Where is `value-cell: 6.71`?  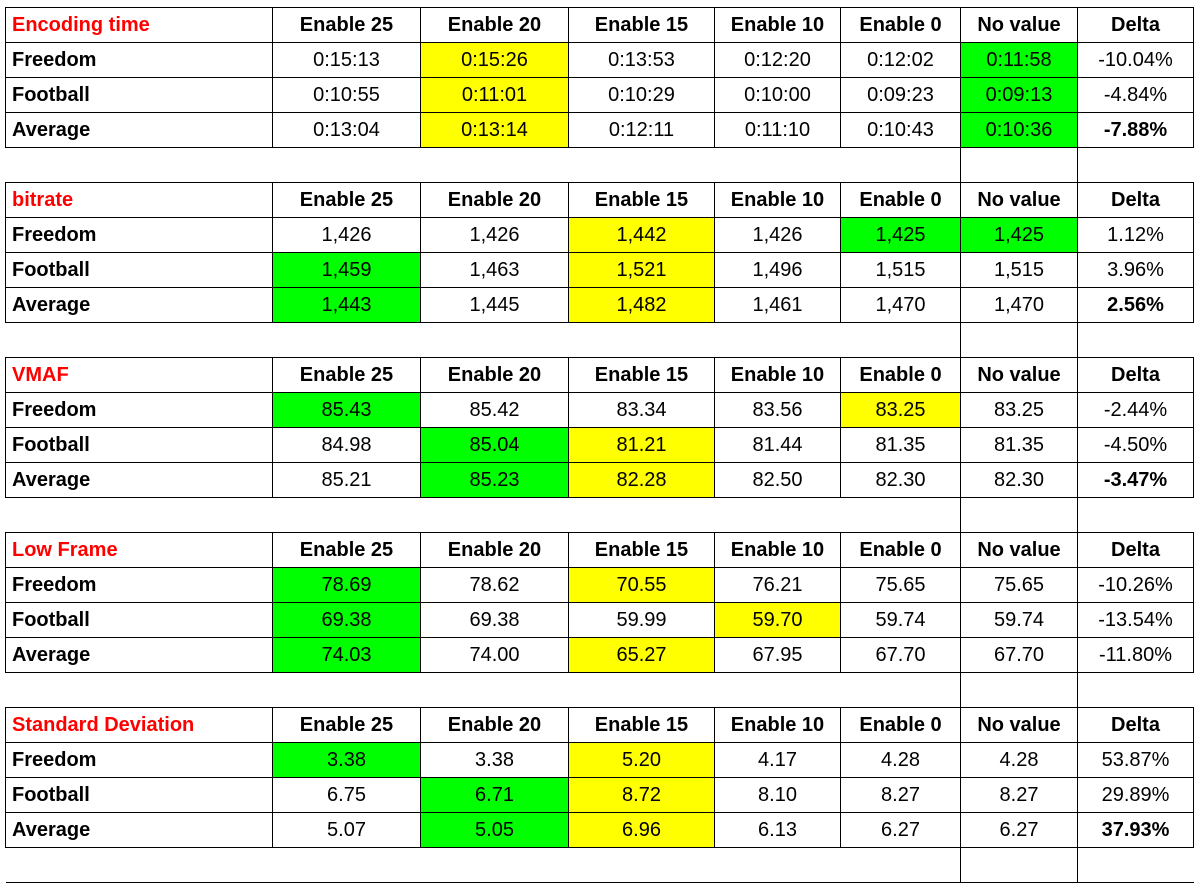
value-cell: 6.71 is located at coordinates (494, 795).